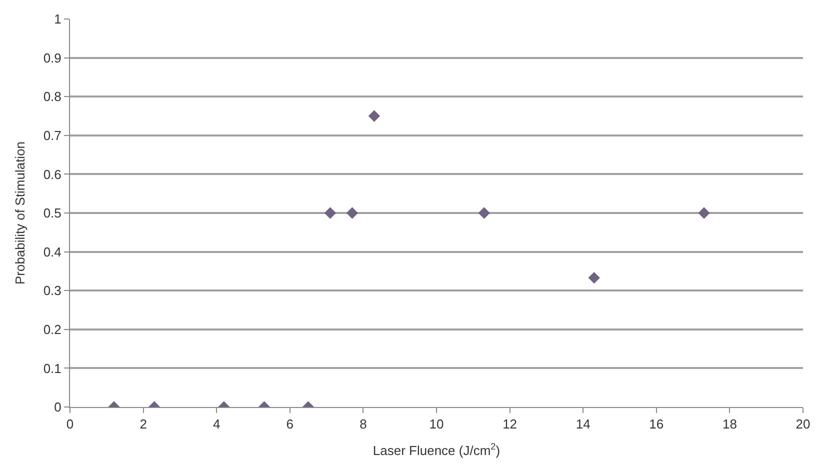 This screenshot has width=823, height=468. What do you see at coordinates (52, 58) in the screenshot?
I see `y-tick-label: 0.9` at bounding box center [52, 58].